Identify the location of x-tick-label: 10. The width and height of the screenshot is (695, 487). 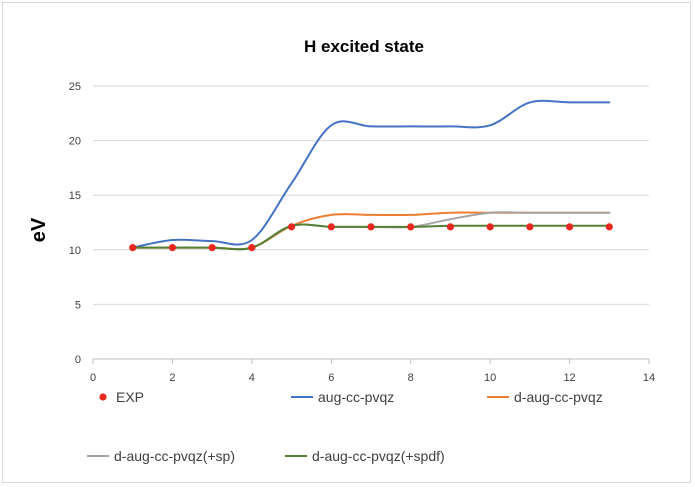
(490, 378).